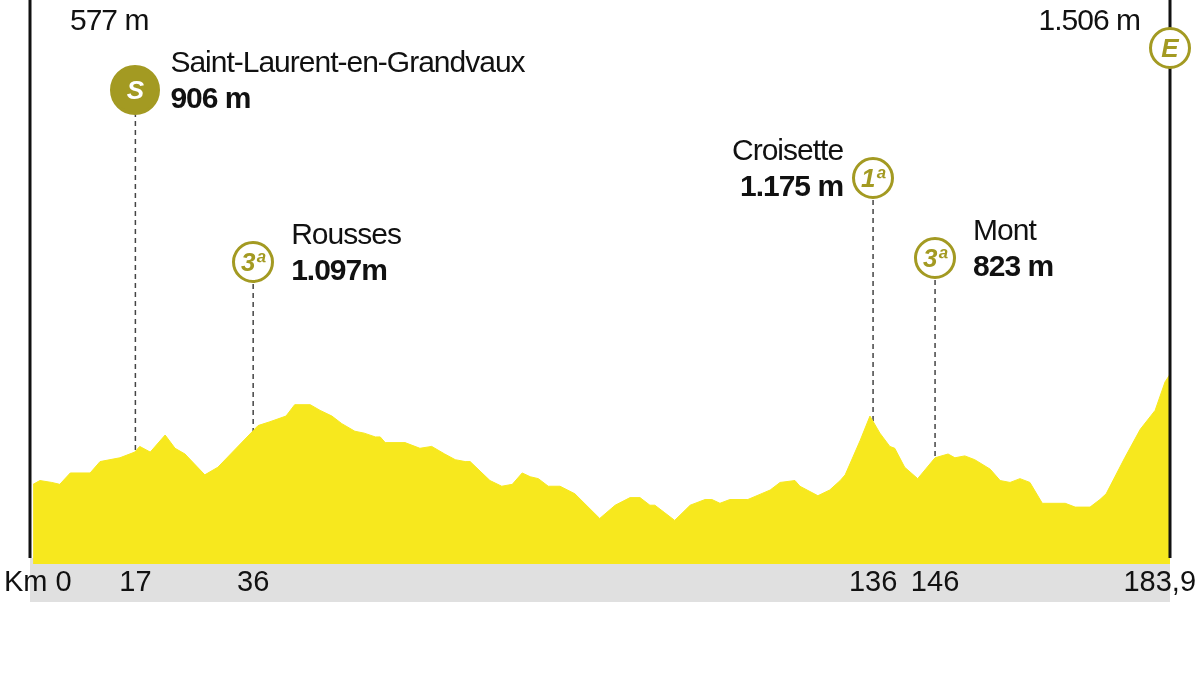  I want to click on text: 3ª Rousses 1.097m, so click(320, 252).